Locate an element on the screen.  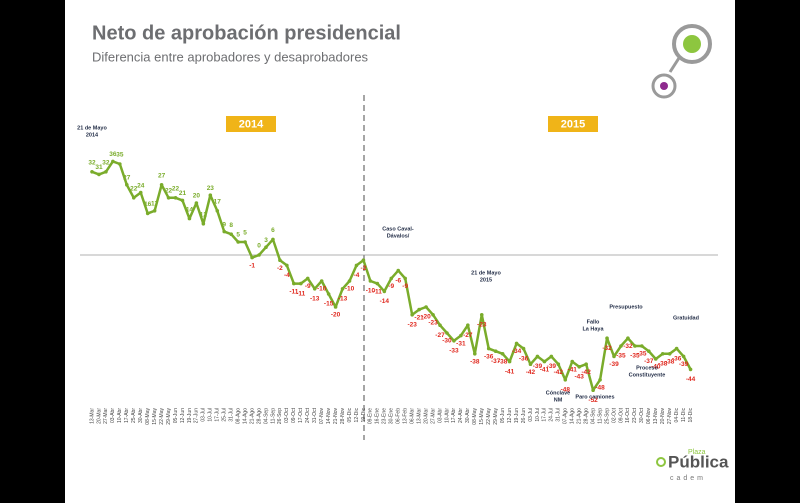
x-tick-label: 09-Ene is located at coordinates (371, 416).